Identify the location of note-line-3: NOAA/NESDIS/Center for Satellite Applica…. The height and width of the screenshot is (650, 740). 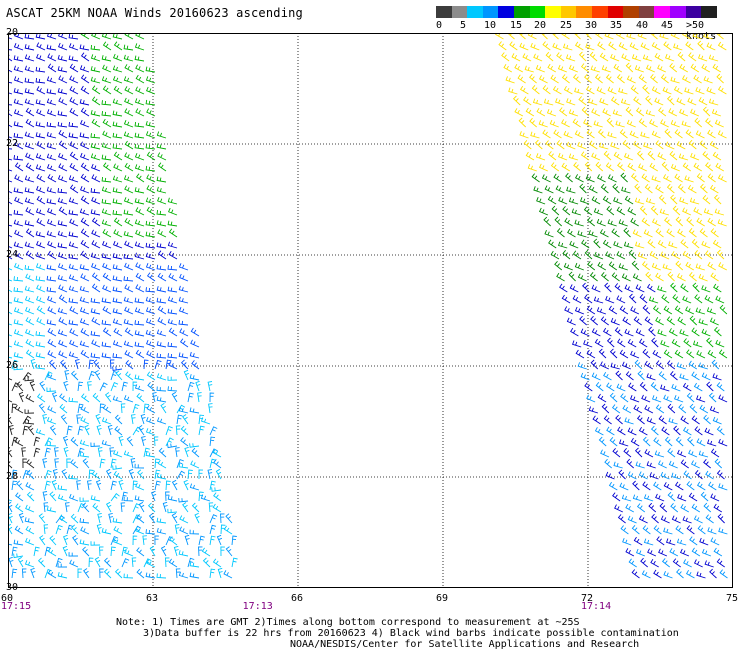
(465, 644).